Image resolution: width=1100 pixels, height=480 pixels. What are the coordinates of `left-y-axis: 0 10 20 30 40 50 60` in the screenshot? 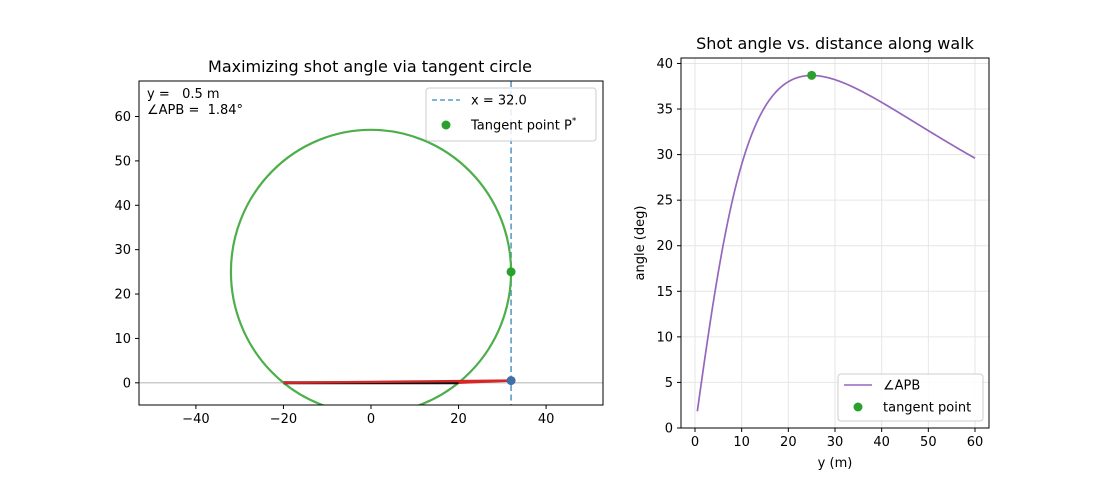 It's located at (126, 250).